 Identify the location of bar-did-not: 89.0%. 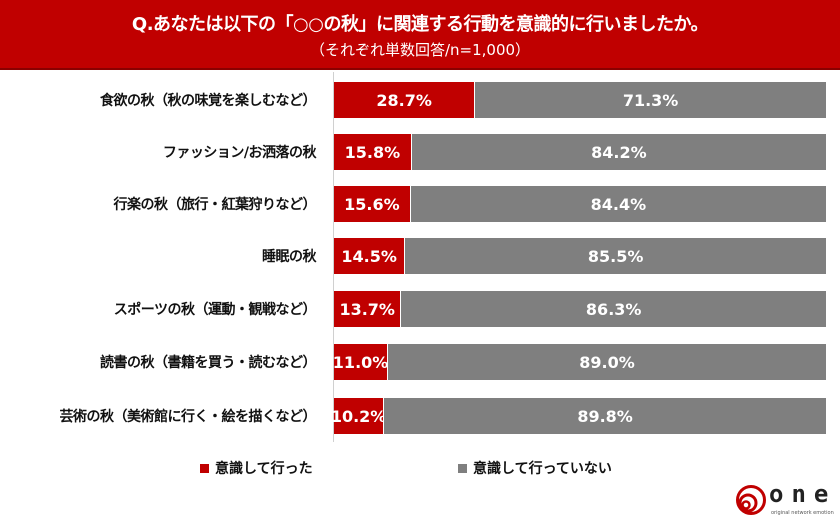
(607, 362).